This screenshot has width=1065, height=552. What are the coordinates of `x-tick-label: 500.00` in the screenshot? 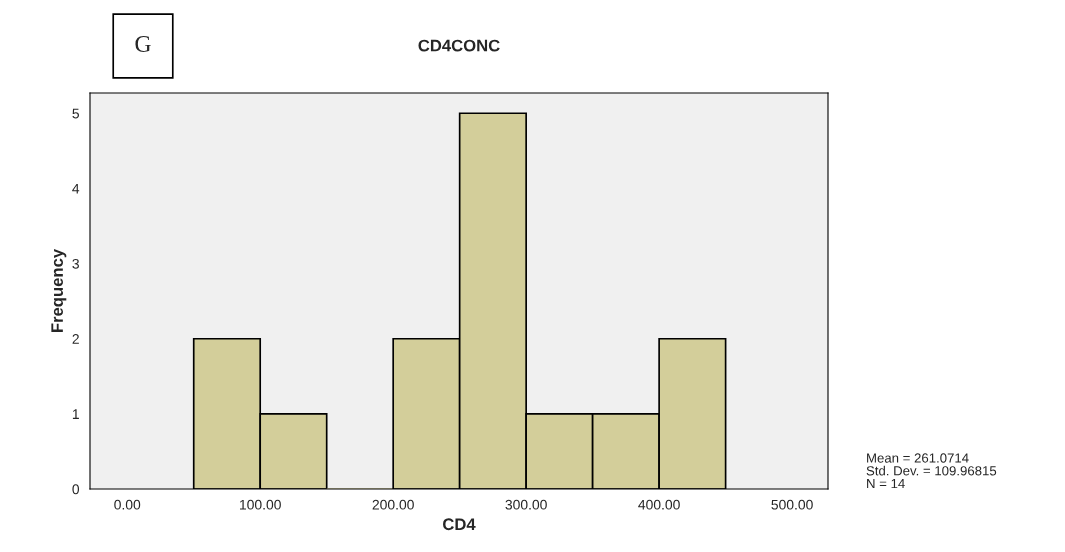 It's located at (792, 504).